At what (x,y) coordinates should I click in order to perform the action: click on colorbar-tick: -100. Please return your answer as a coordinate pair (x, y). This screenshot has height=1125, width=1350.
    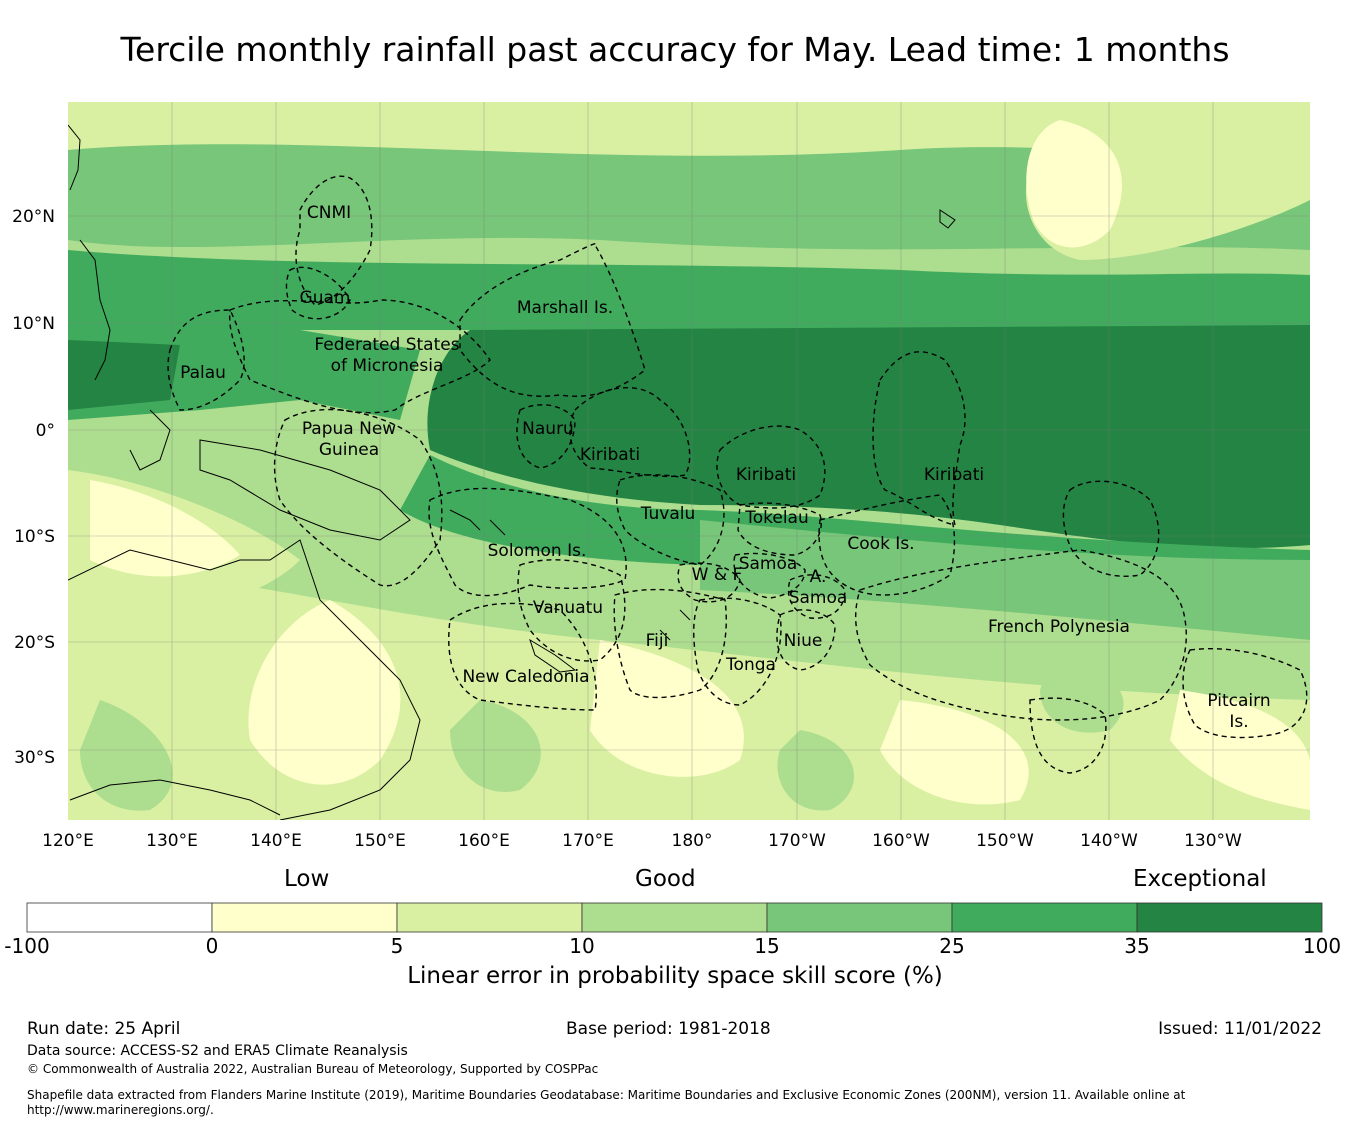
    Looking at the image, I should click on (27, 946).